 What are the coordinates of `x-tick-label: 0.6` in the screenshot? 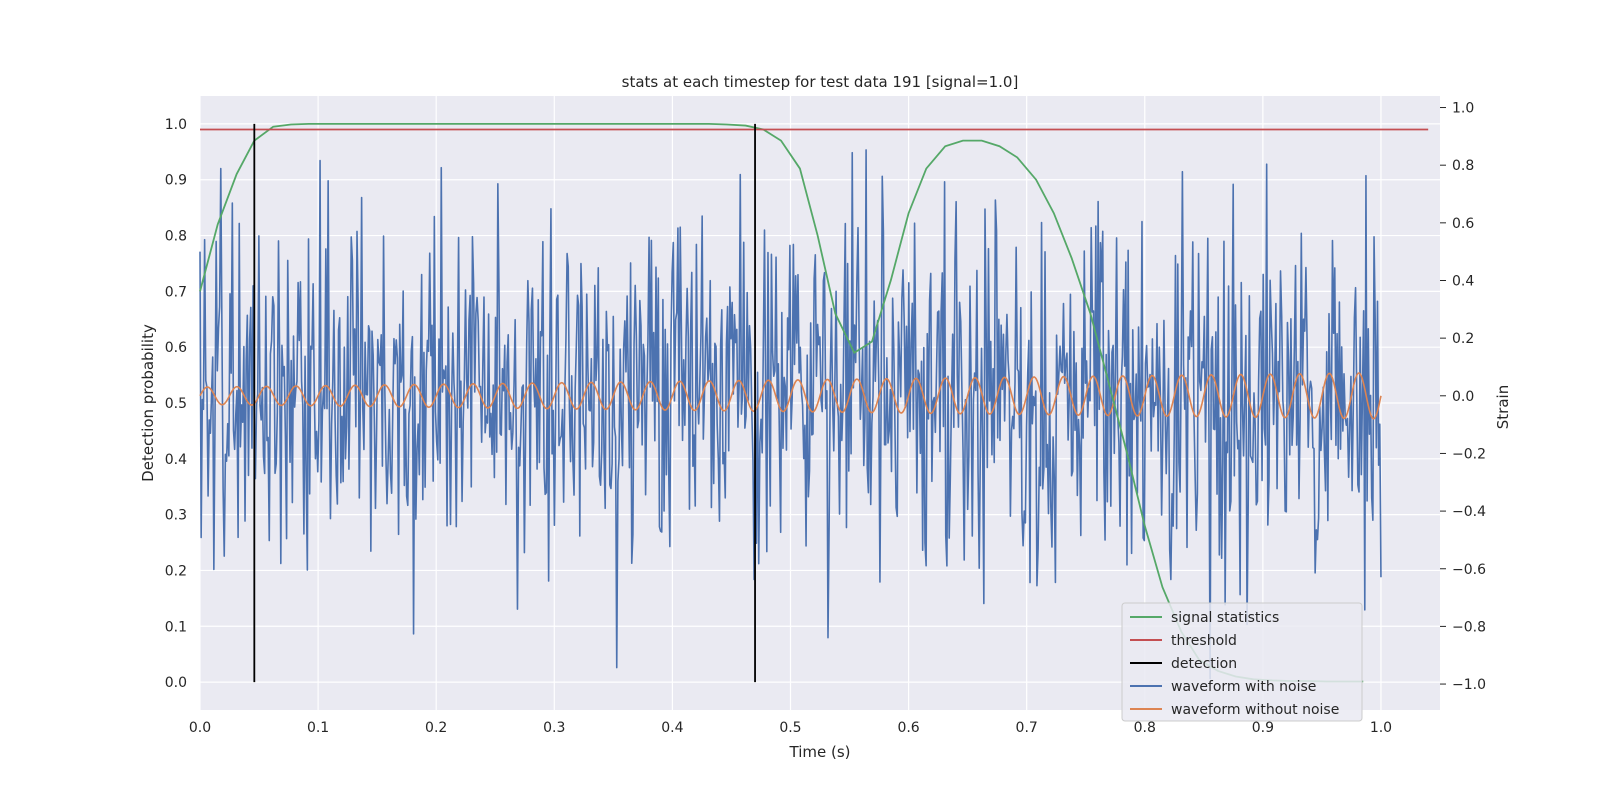 It's located at (908, 728).